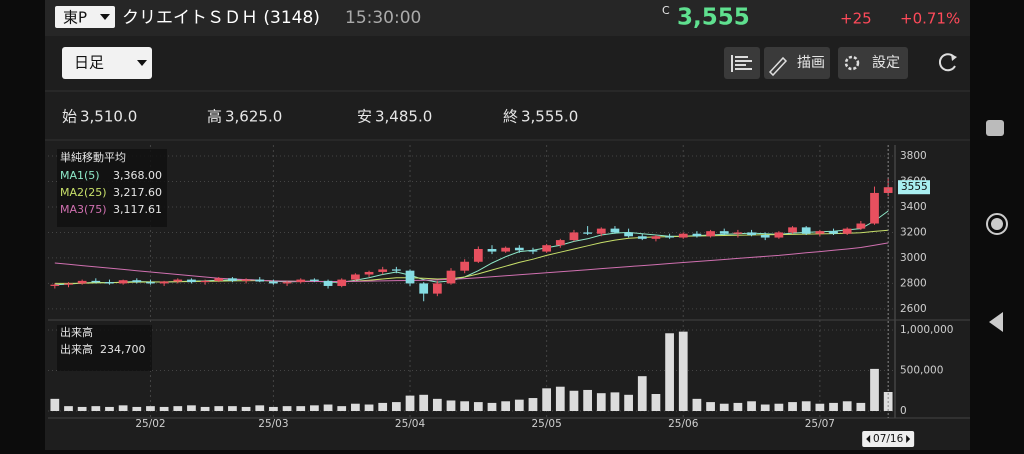  I want to click on x-tick-label: 25/03, so click(273, 424).